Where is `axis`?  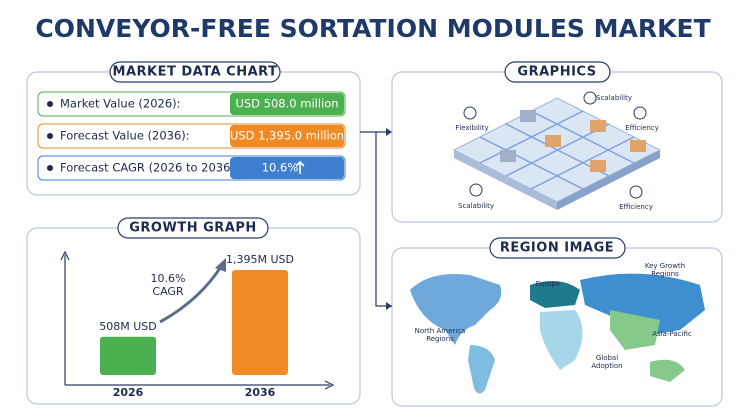 axis is located at coordinates (197, 320).